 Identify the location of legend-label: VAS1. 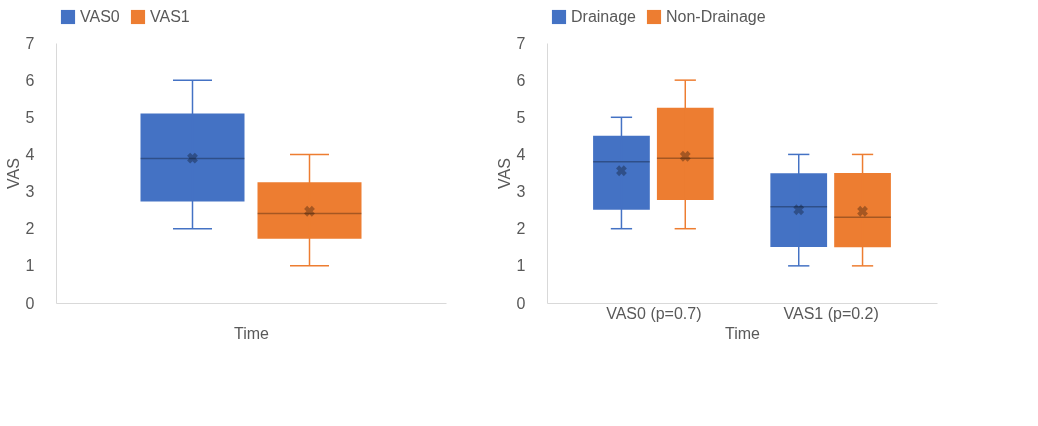
(170, 16).